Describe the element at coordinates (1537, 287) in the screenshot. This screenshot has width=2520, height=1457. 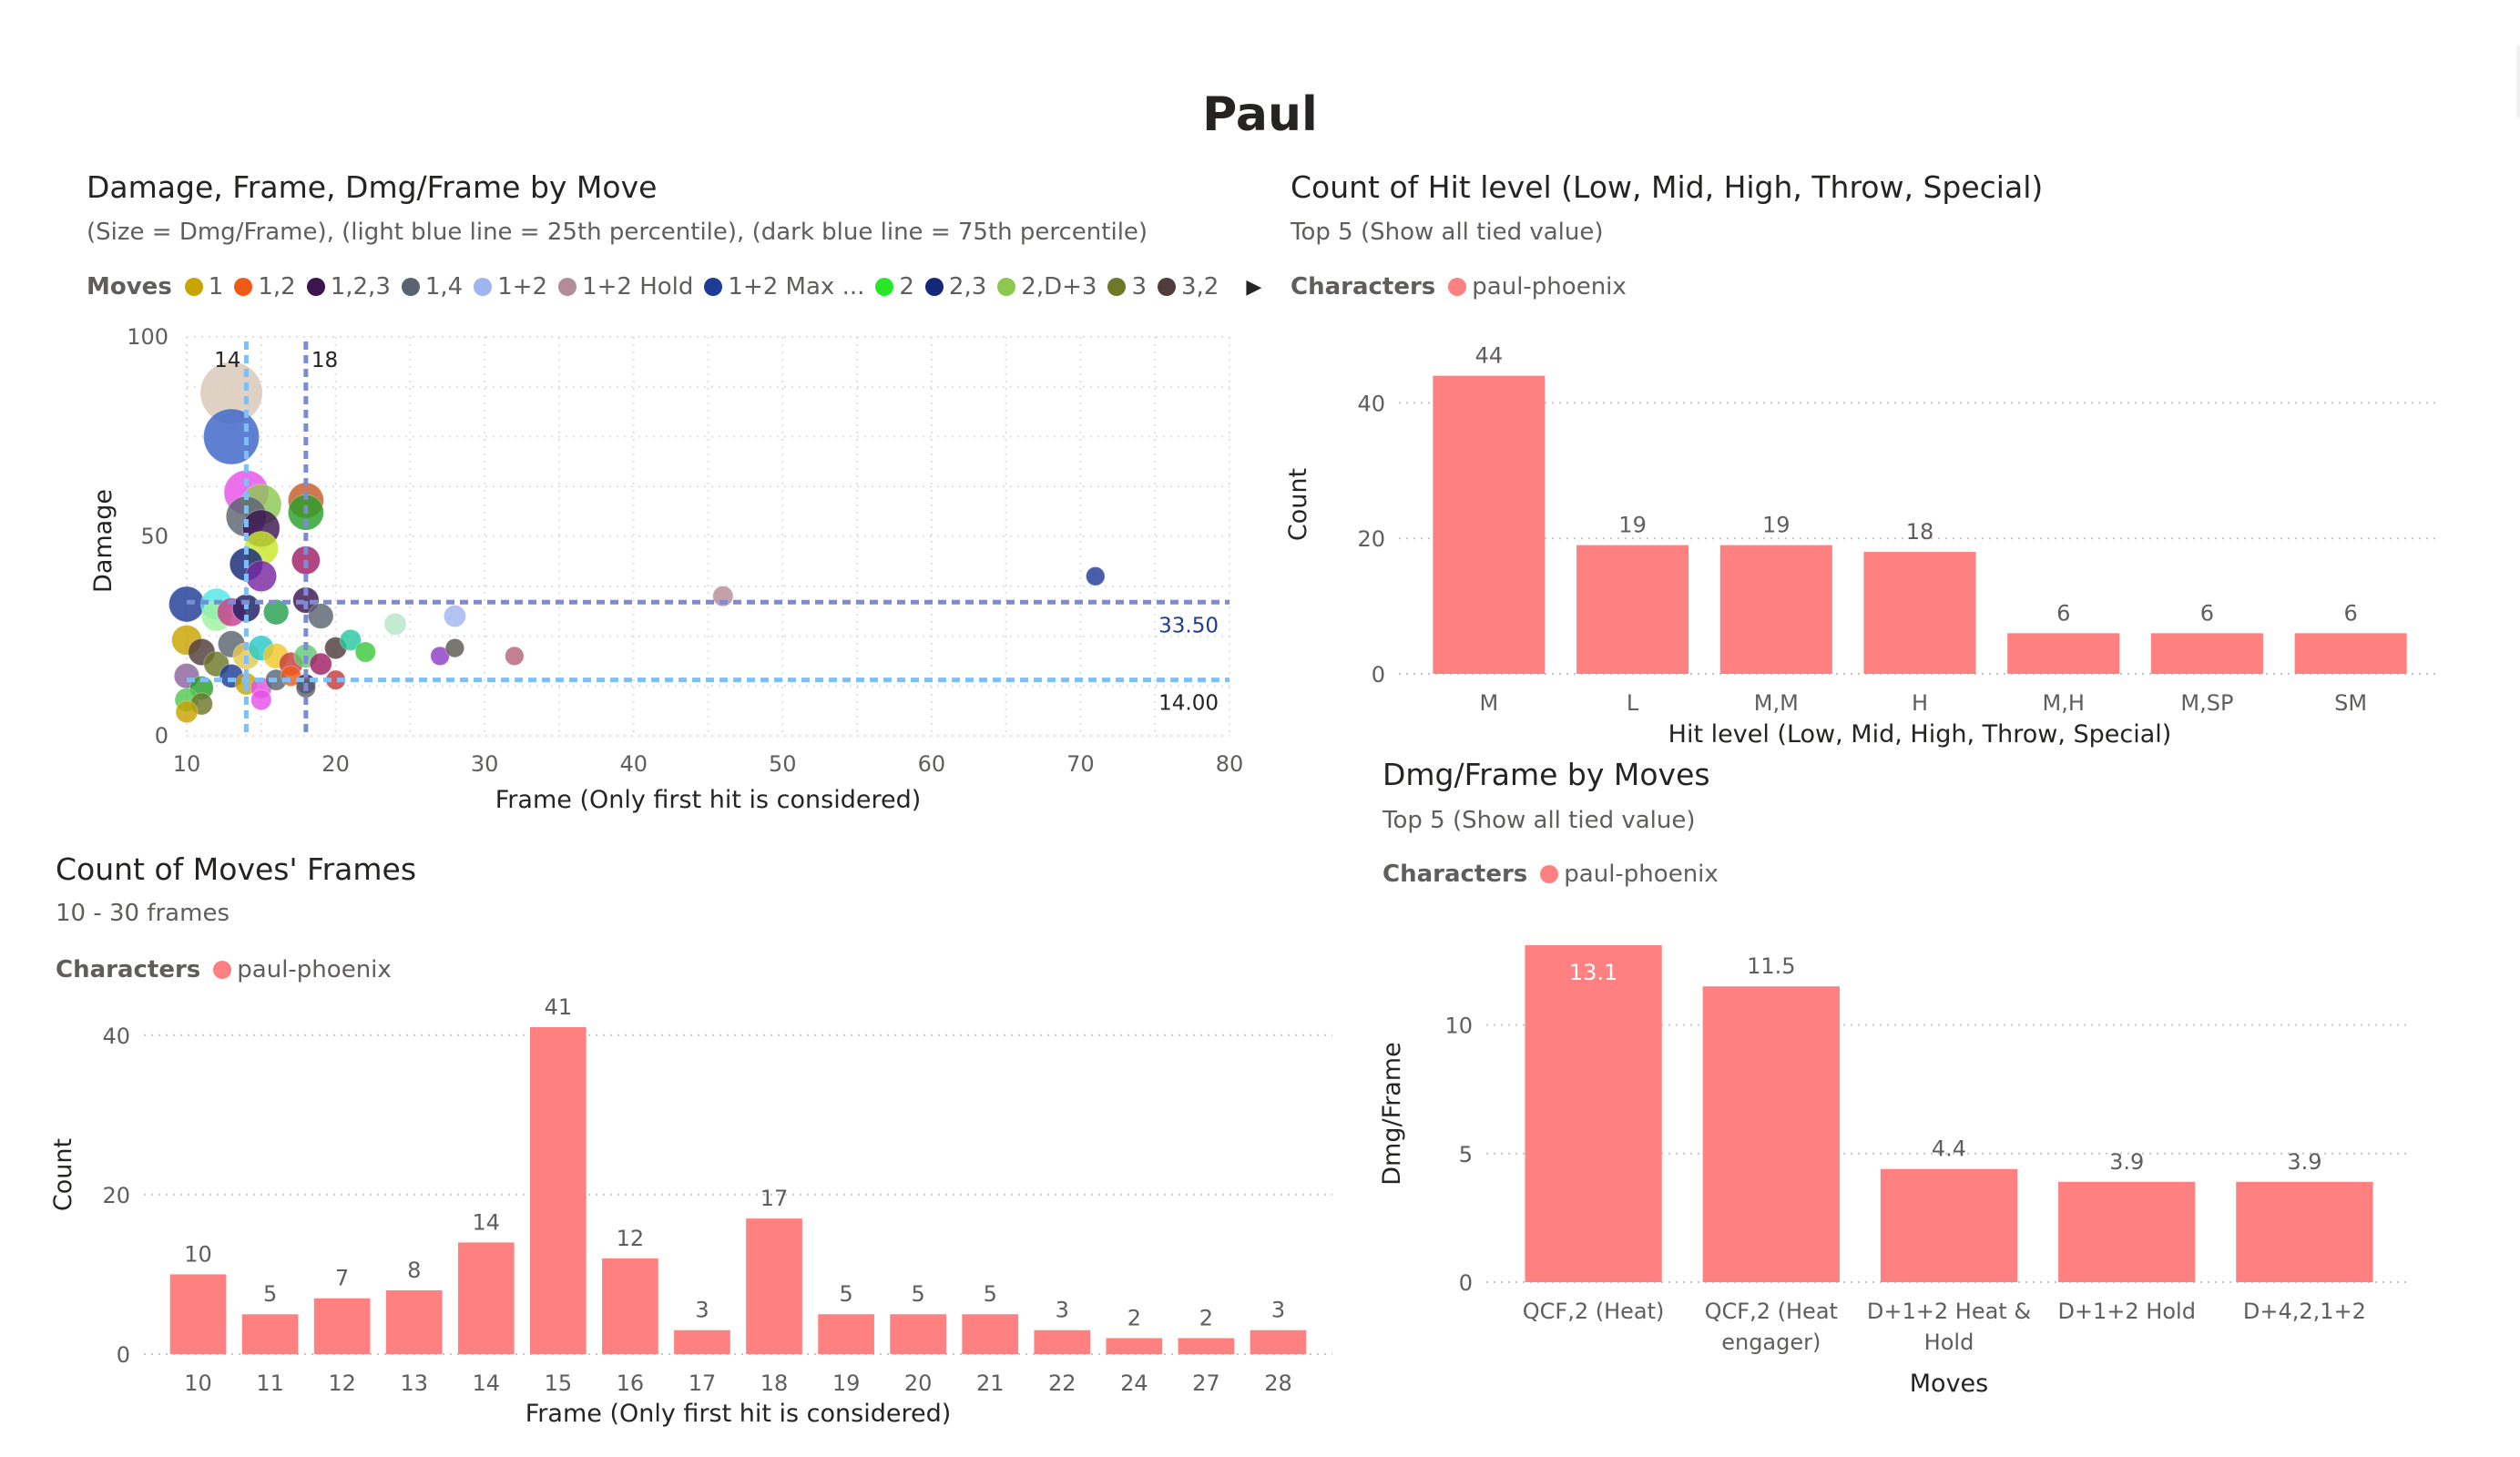
I see `hitlevel-legend-item: paul-phoenix` at that location.